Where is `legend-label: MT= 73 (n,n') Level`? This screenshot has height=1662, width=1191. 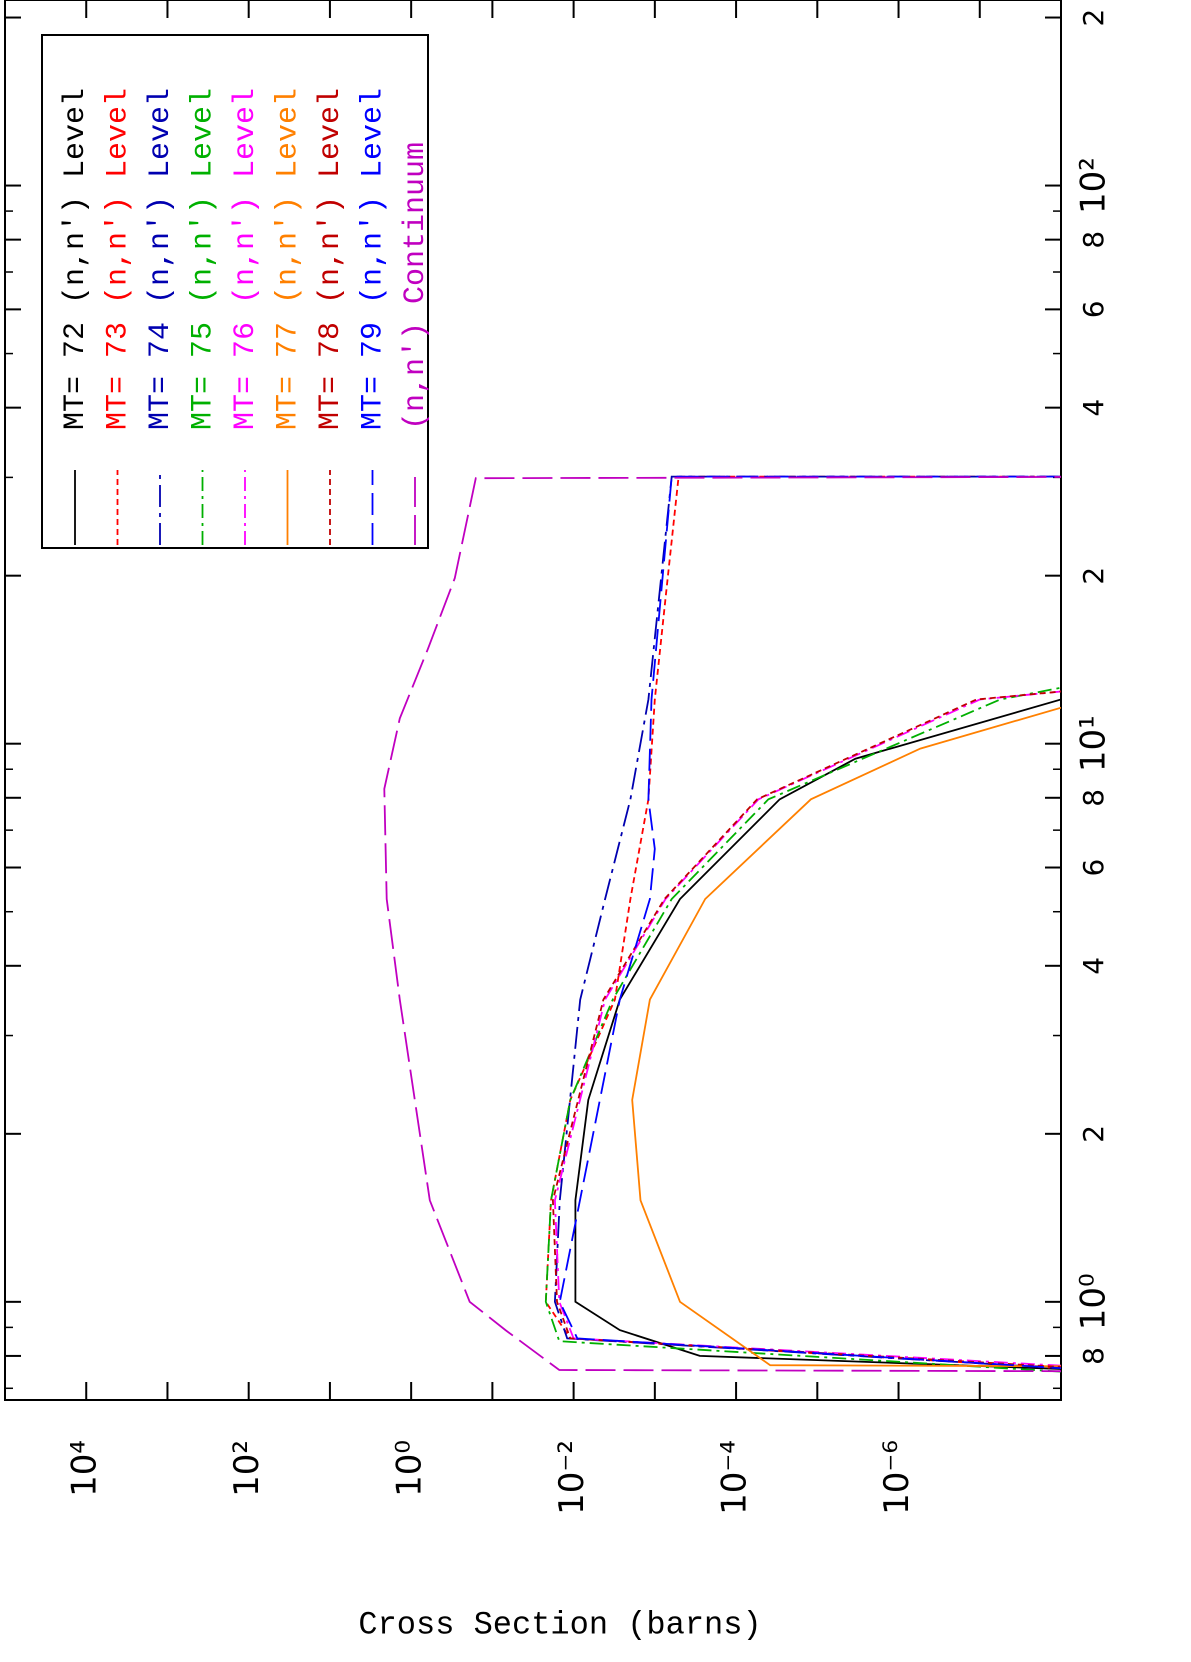 legend-label: MT= 73 (n,n') Level is located at coordinates (118, 259).